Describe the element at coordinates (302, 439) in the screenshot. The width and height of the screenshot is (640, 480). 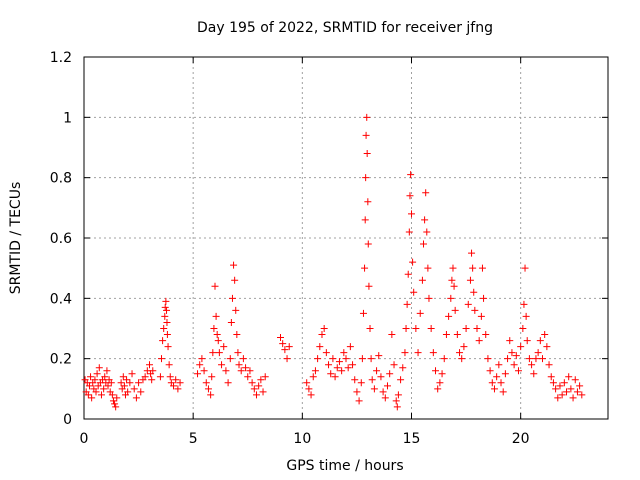
I see `x-tick-label: 10` at that location.